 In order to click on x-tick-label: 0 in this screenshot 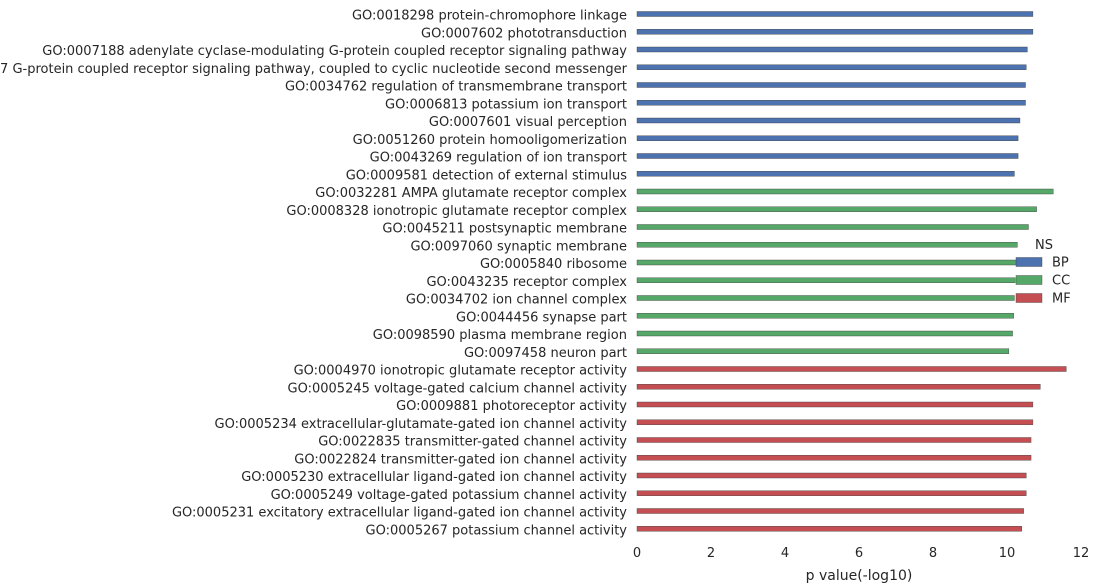, I will do `click(637, 553)`.